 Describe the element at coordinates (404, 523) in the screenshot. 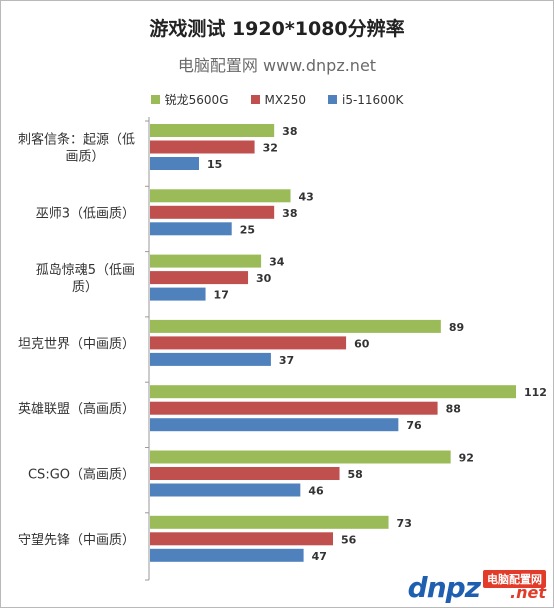

I see `data-label: 73` at that location.